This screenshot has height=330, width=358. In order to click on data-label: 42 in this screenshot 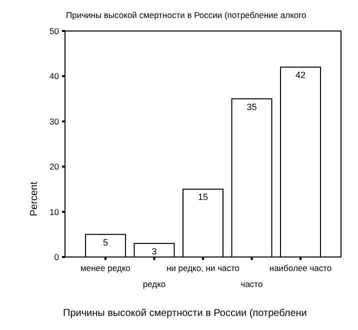, I will do `click(301, 75)`.